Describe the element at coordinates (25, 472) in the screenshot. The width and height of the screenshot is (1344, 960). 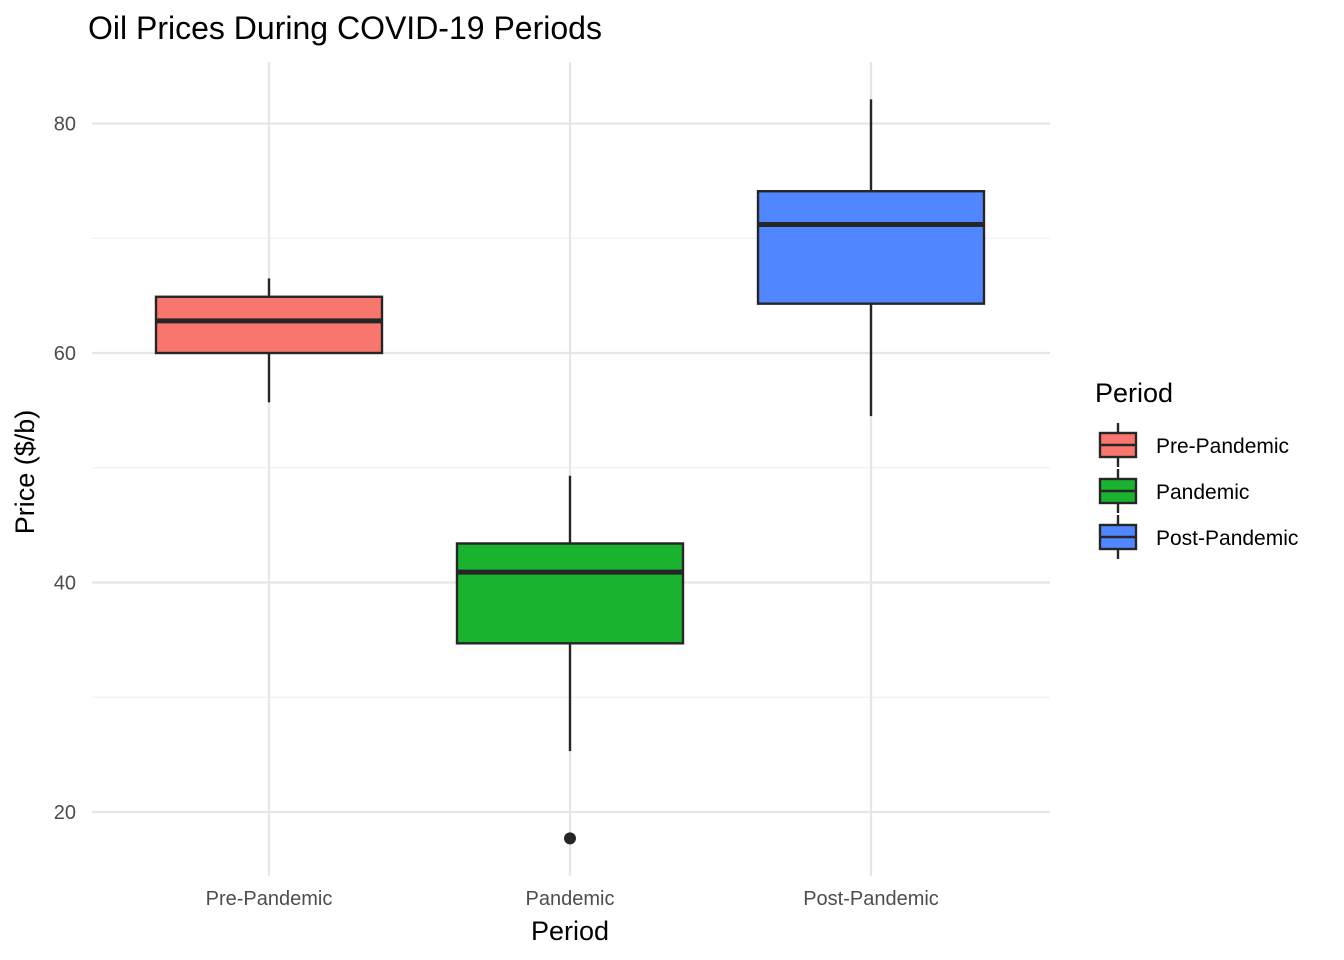
I see `y-axis-title: Price ($/b)` at that location.